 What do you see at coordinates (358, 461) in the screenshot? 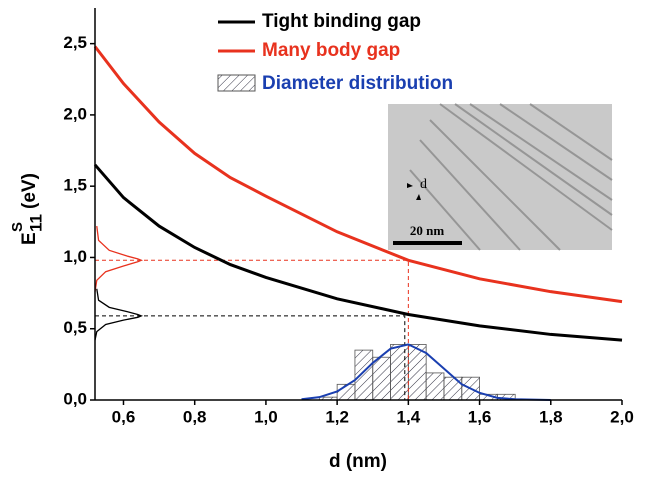
I see `x-axis-label: d (nm)` at bounding box center [358, 461].